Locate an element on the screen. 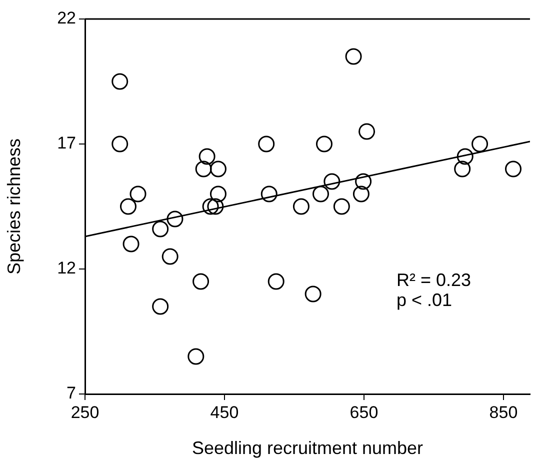 This screenshot has height=464, width=539. x-tick-label: 850 is located at coordinates (503, 412).